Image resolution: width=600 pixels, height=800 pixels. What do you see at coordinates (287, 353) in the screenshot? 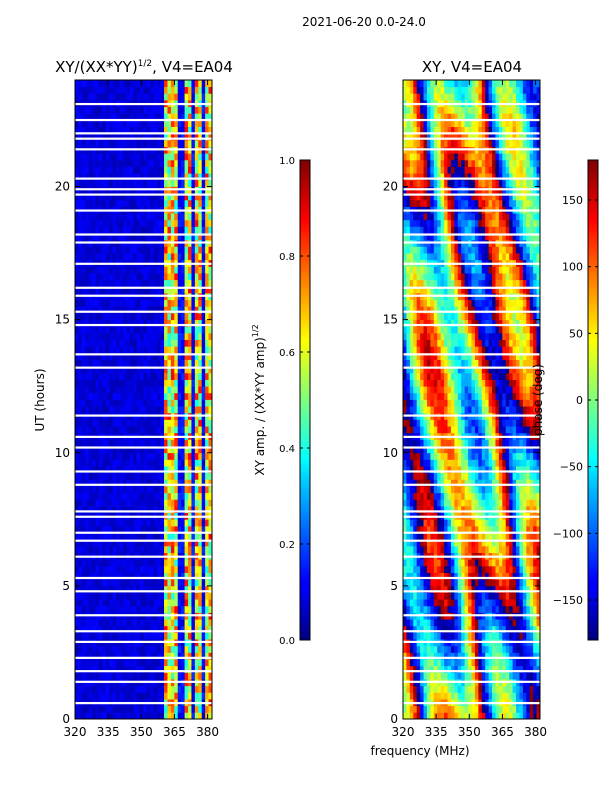
I see `amplitude-colorbar-tick-label: 0.6` at bounding box center [287, 353].